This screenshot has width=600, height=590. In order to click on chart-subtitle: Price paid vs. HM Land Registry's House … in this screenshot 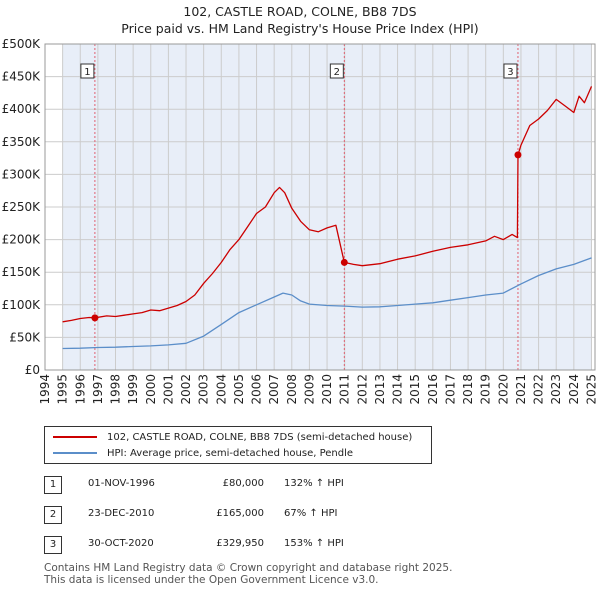, I will do `click(300, 28)`.